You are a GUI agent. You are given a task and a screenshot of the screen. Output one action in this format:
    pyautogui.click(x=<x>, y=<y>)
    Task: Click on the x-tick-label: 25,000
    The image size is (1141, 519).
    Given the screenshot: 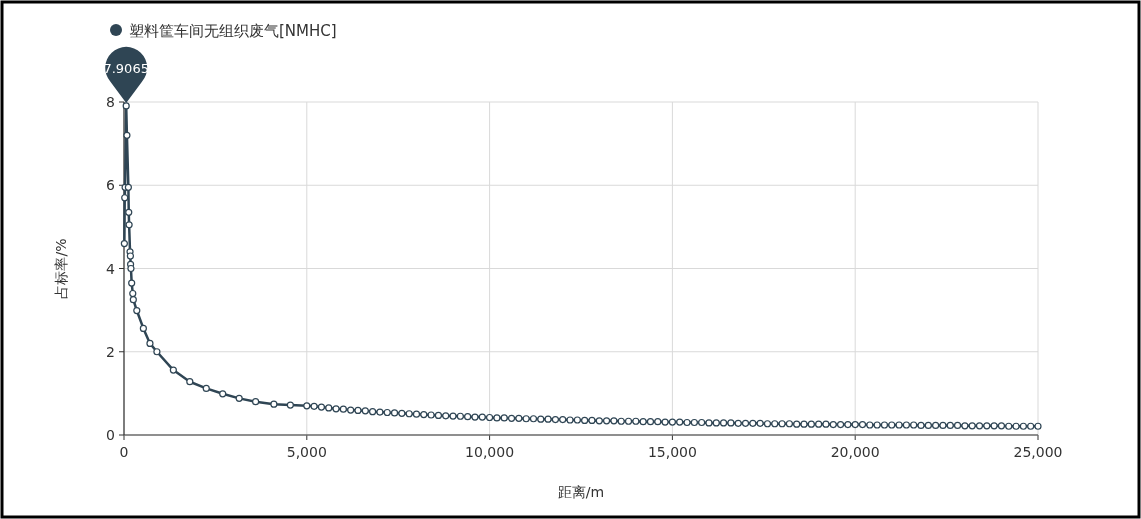 What is the action you would take?
    pyautogui.click(x=1038, y=452)
    